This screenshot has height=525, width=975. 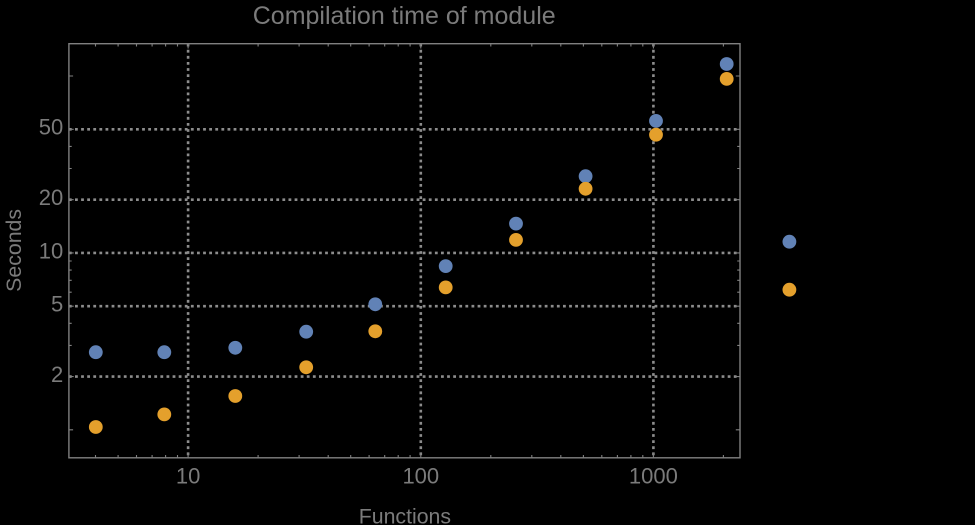 I want to click on svg-text: 50, so click(x=51, y=127).